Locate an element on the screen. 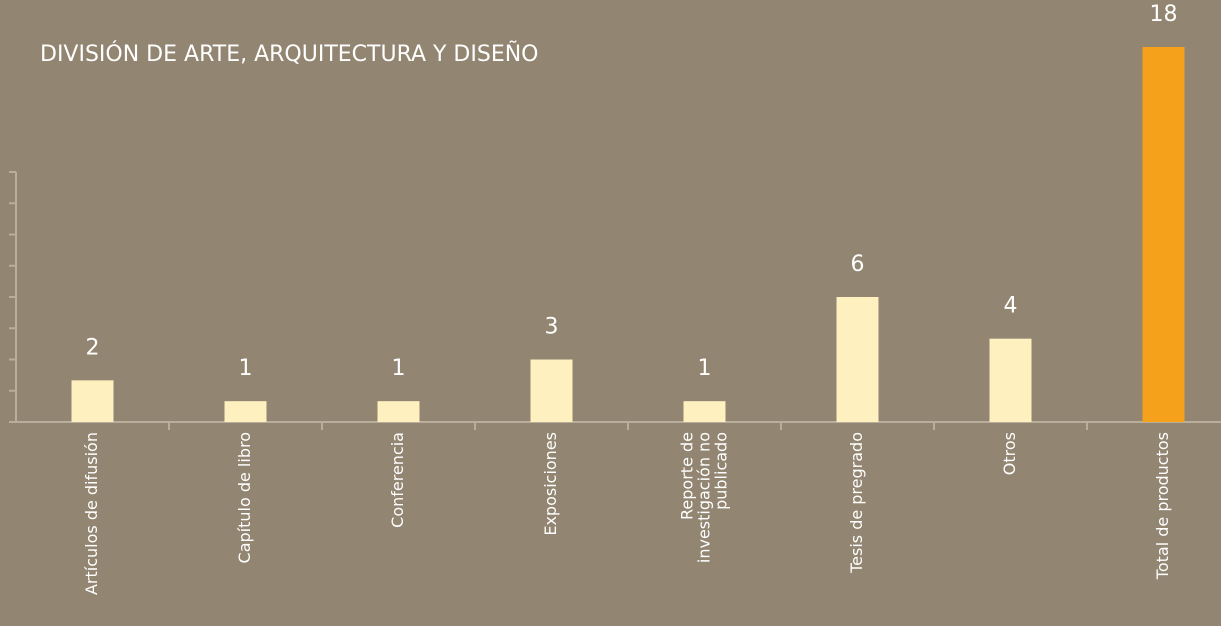  value-label: 6 is located at coordinates (858, 264).